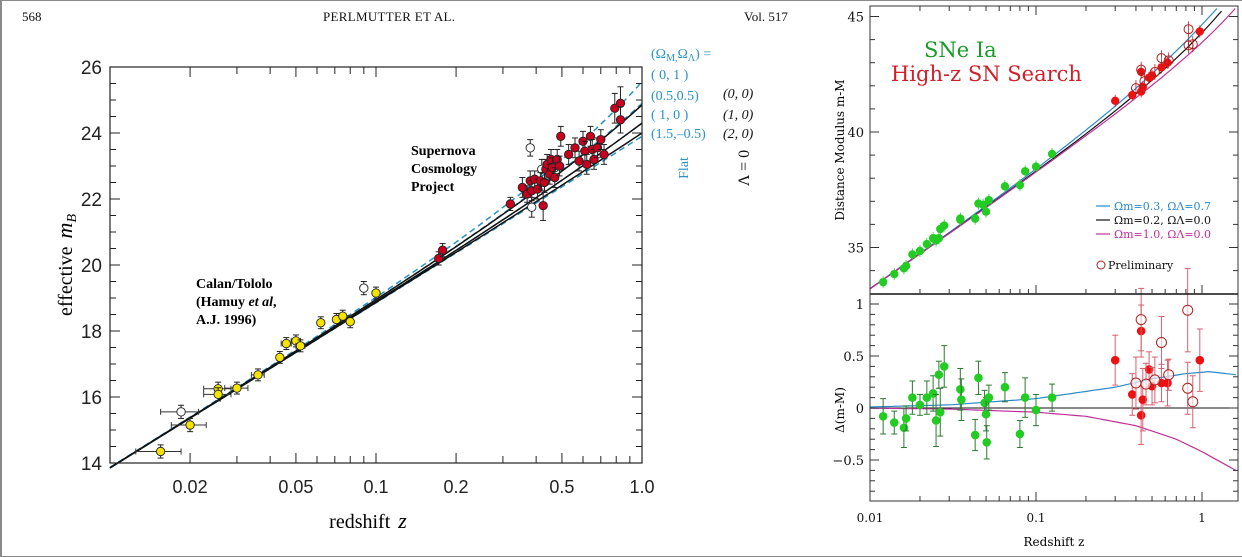 This screenshot has height=557, width=1242. I want to click on legend-flat-label: Flat, so click(684, 168).